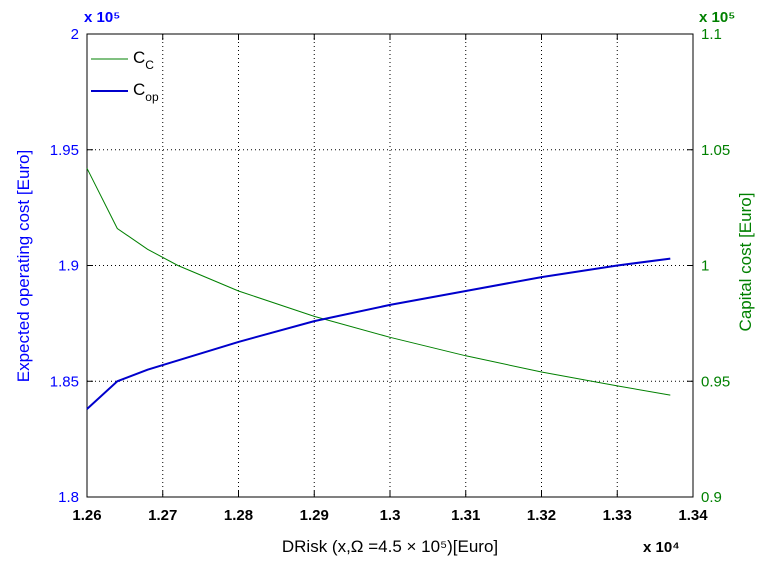  Describe the element at coordinates (617, 515) in the screenshot. I see `x-tick-label: 1.33` at that location.